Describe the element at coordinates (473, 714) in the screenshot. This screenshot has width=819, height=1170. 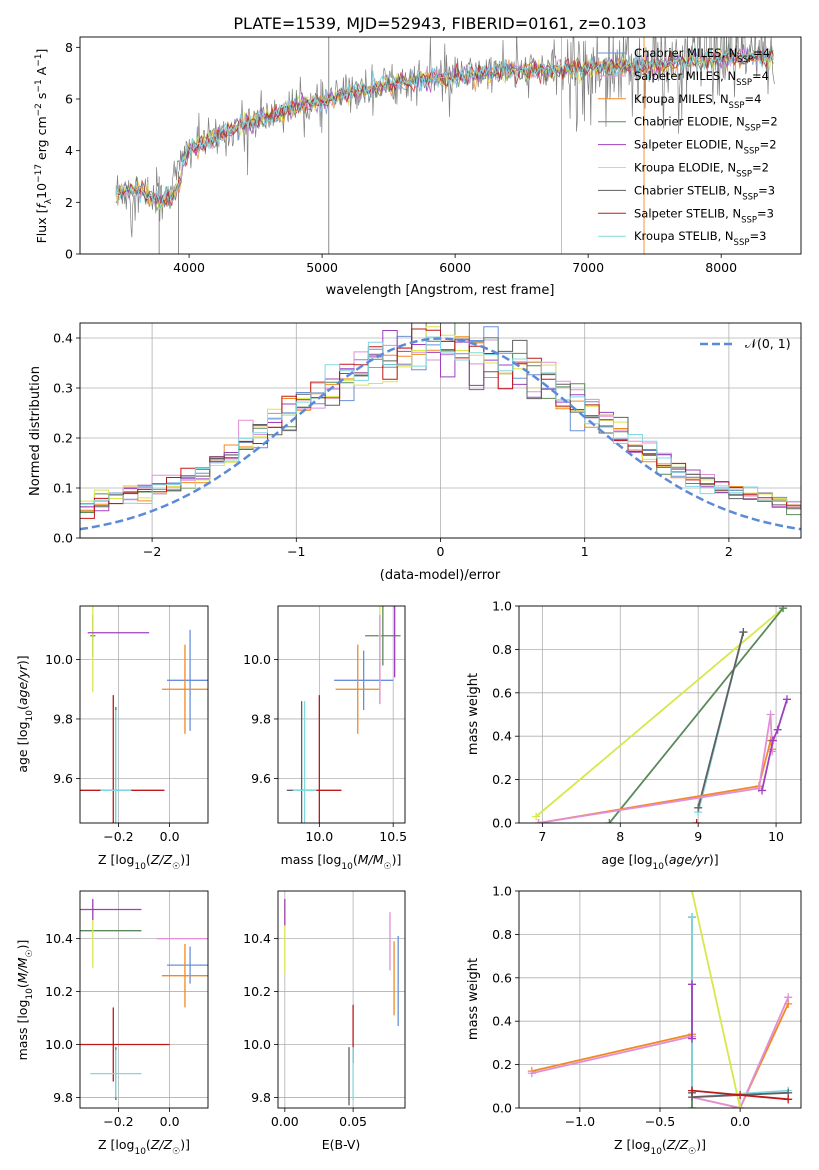
I see `weight-ylabel: mass weight` at that location.